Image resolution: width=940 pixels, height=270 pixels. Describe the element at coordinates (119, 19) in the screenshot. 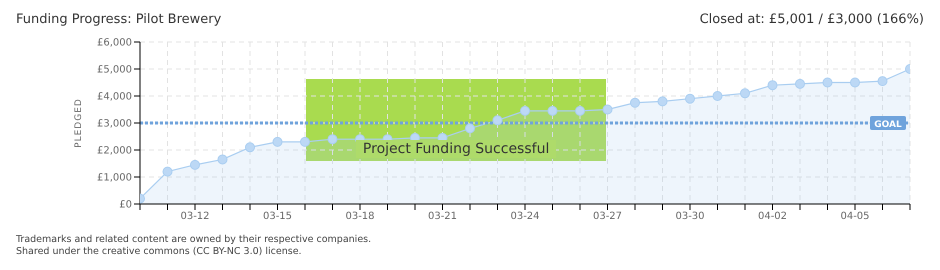

I see `chart-title: Funding Progress: Pilot Brewery` at that location.